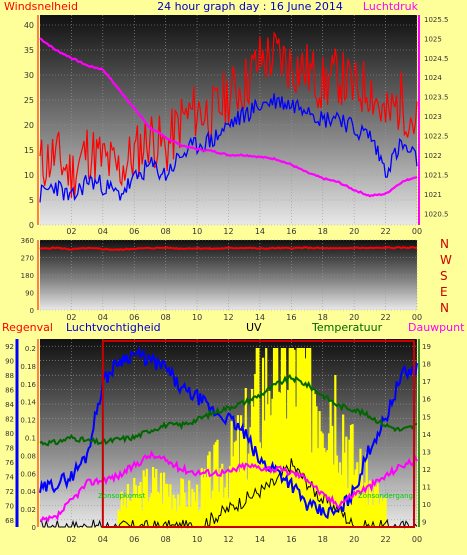 This screenshot has width=467, height=555. Describe the element at coordinates (9, 405) in the screenshot. I see `humidity-tick-label: 84` at that location.